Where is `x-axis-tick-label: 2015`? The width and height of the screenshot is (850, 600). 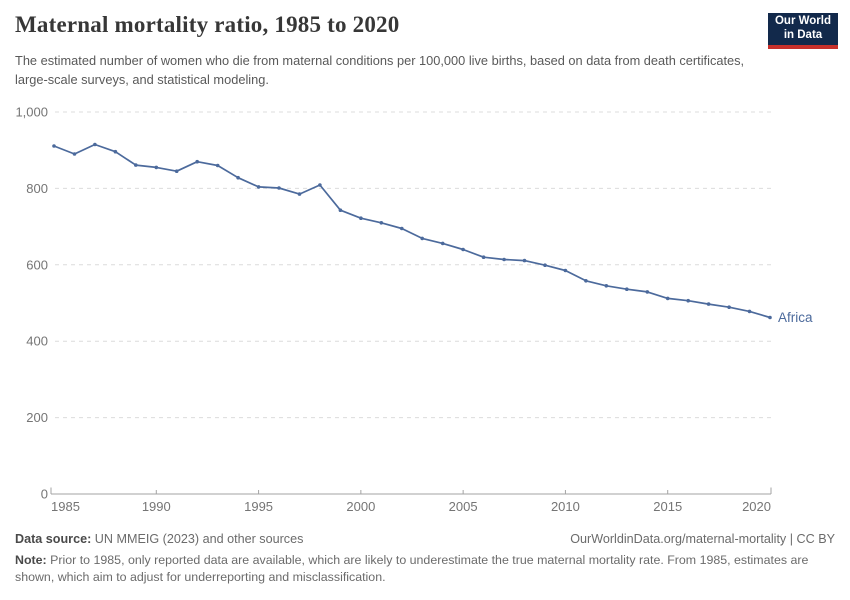 x-axis-tick-label: 2015 is located at coordinates (667, 506).